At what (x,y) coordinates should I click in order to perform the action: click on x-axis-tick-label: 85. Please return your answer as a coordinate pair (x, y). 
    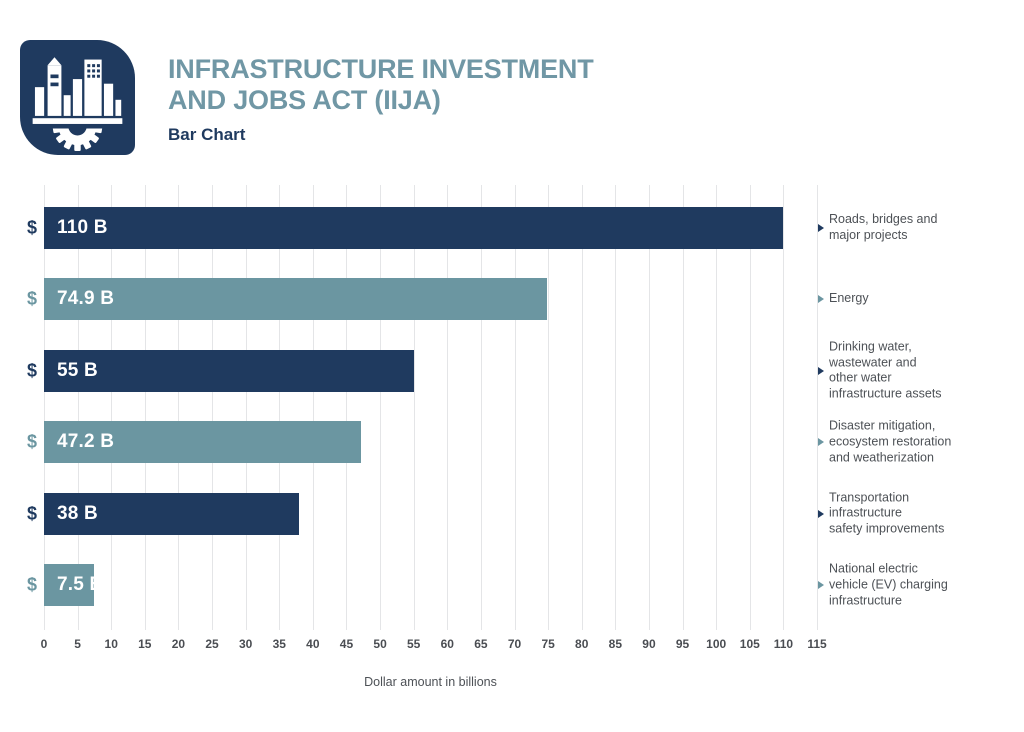
    Looking at the image, I should click on (615, 644).